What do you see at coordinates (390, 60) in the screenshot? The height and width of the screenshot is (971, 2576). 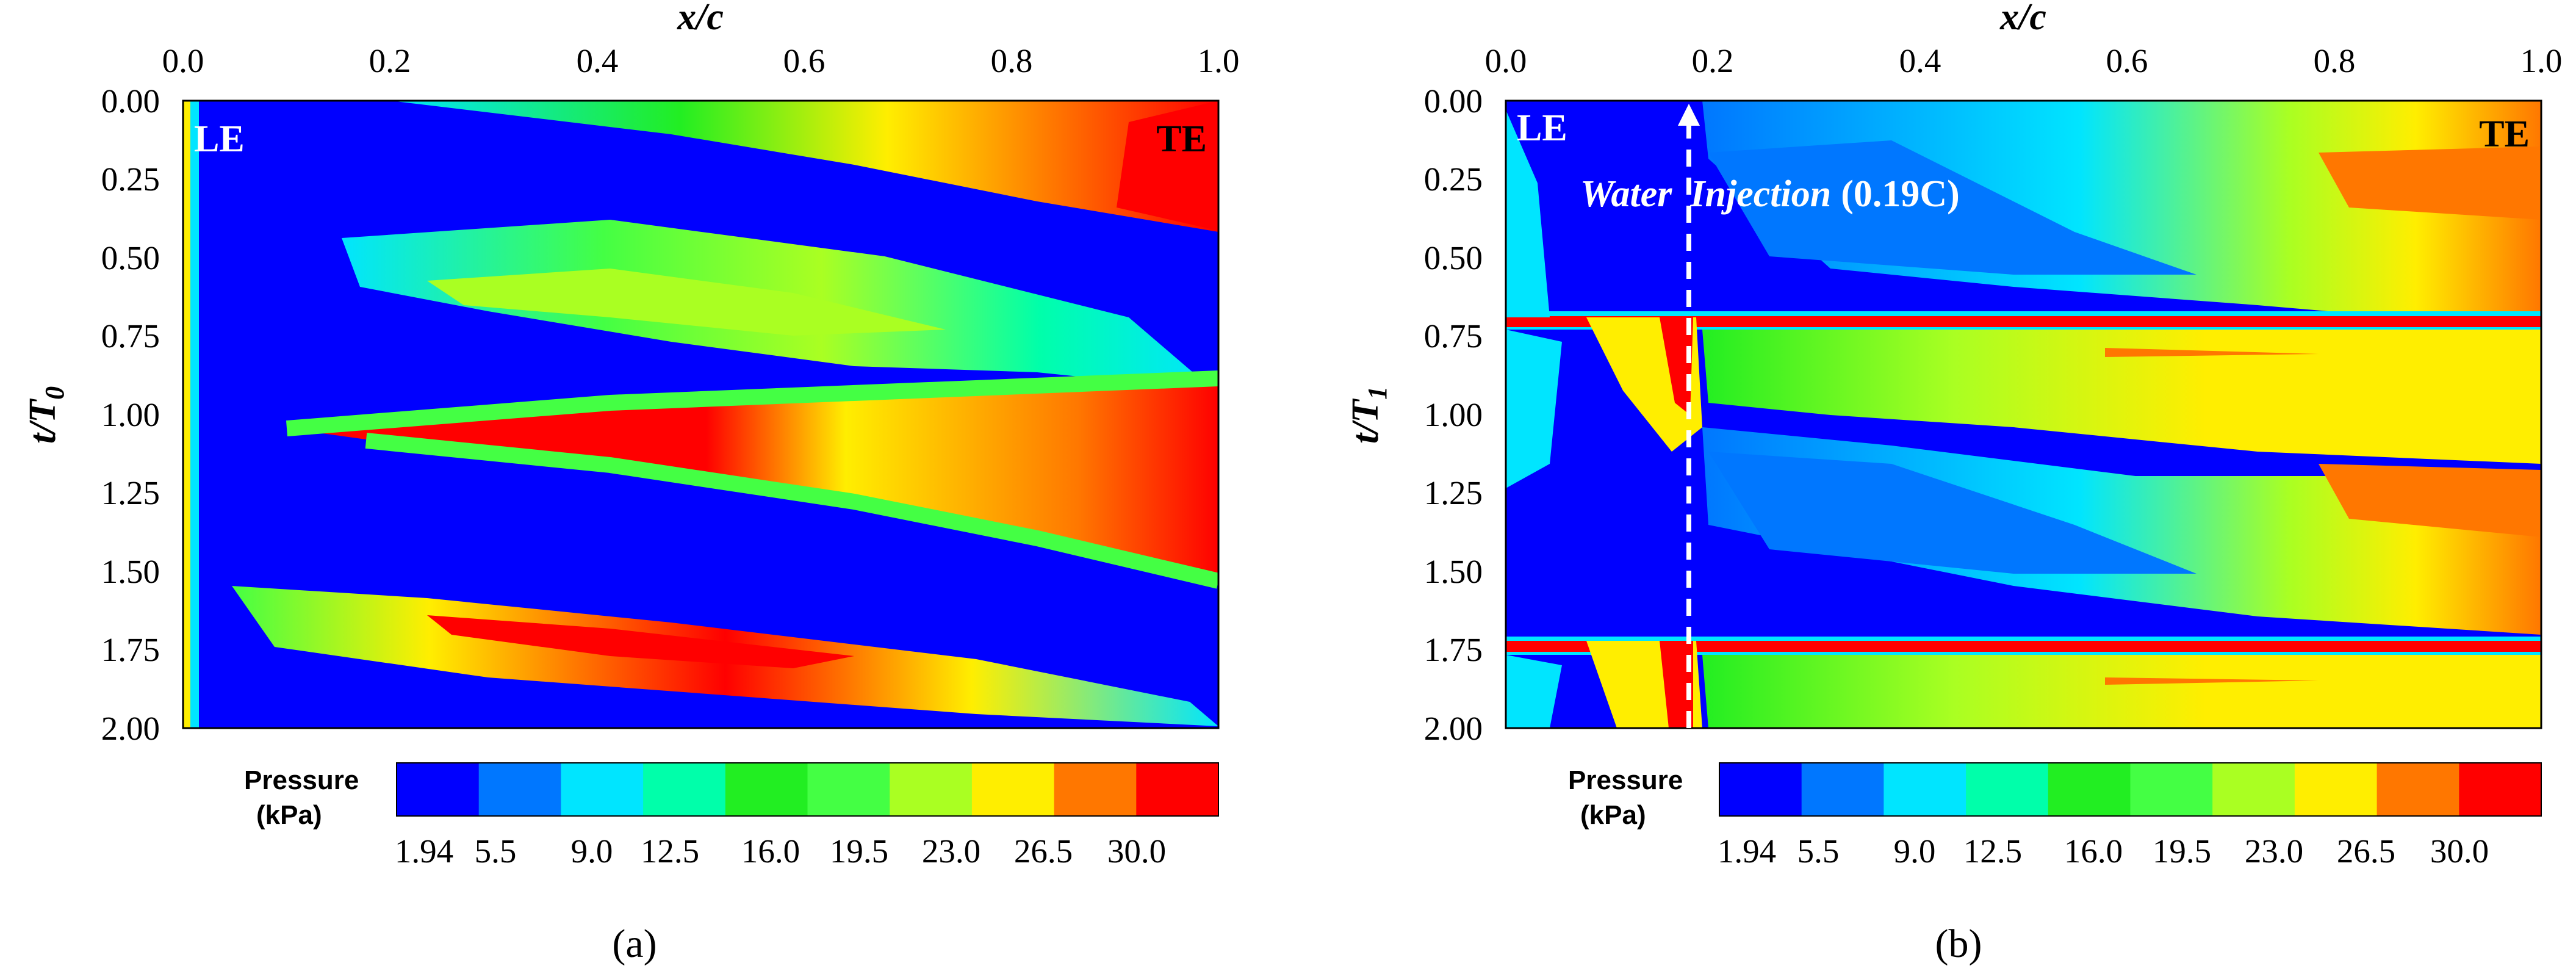 I see `panel-a-x-tick: 0.2` at bounding box center [390, 60].